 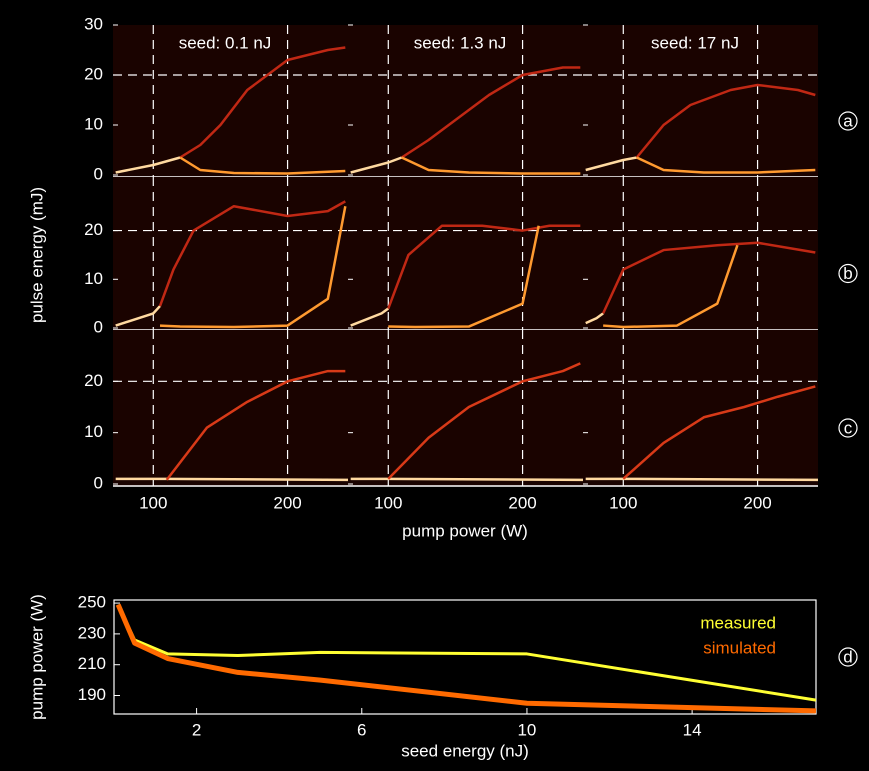 I want to click on x-tick-label: 6, so click(x=361, y=729).